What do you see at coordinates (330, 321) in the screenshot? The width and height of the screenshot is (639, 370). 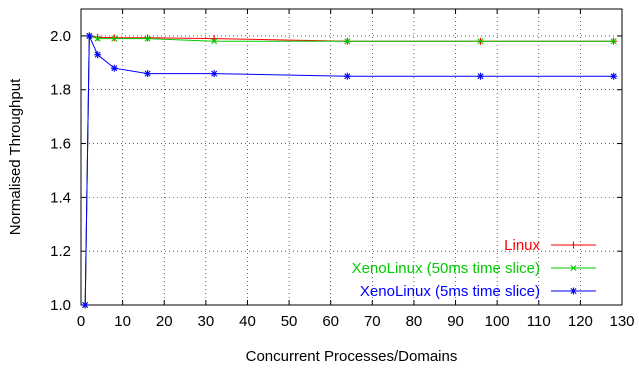 I see `x-tick-label: 60` at bounding box center [330, 321].